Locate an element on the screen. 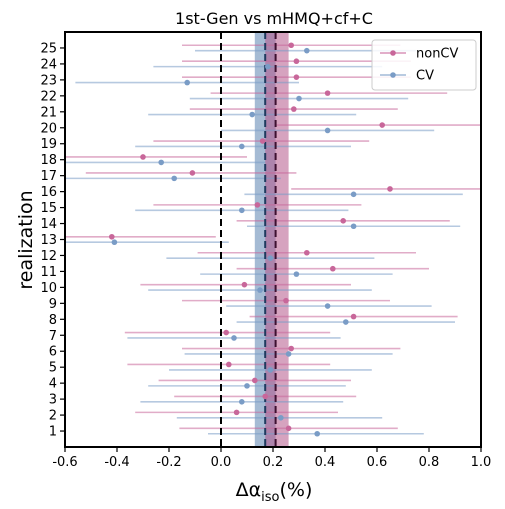 The height and width of the screenshot is (509, 505). y-tick-label: 21 is located at coordinates (48, 112).